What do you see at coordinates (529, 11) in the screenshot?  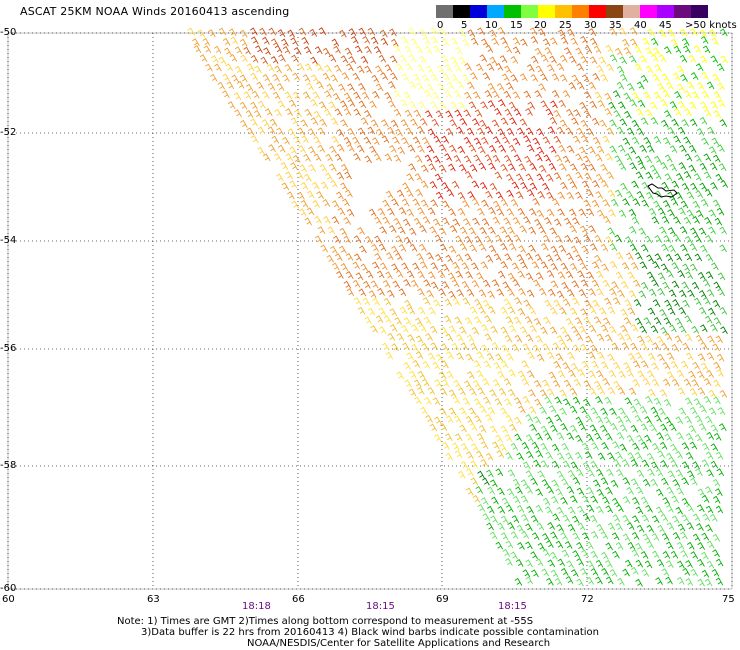 I see `legend-swatch` at bounding box center [529, 11].